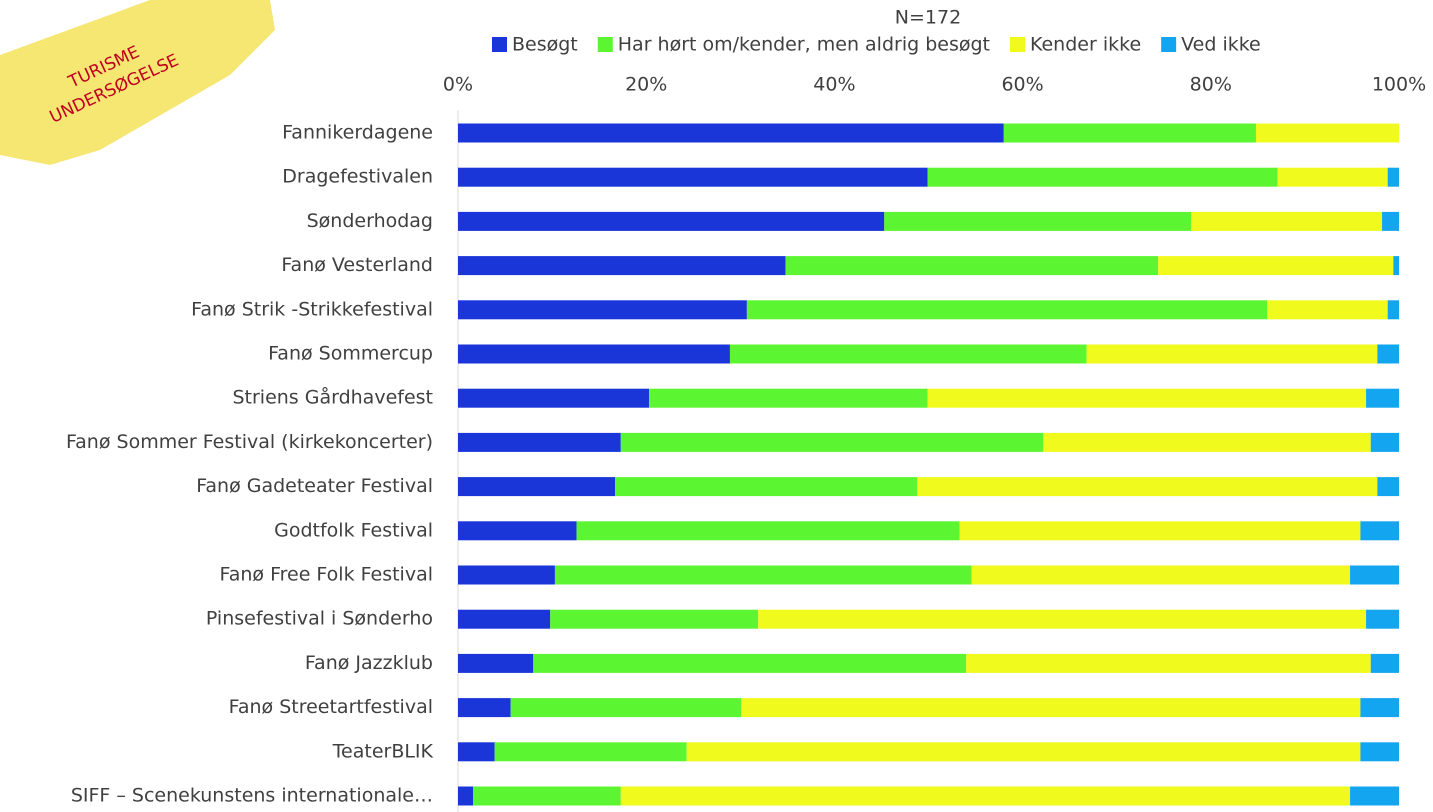 Image resolution: width=1433 pixels, height=812 pixels. I want to click on y-tick-label: TeaterBLIK, so click(383, 751).